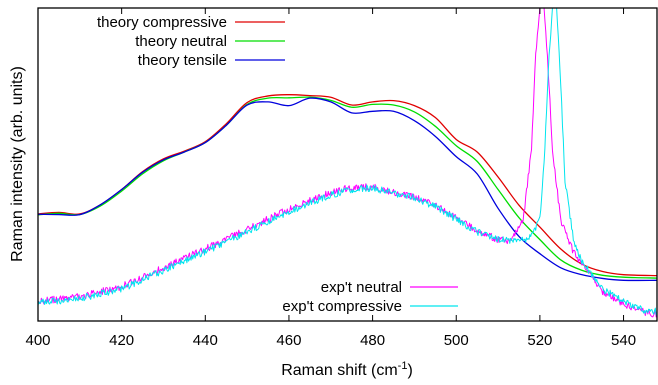 The height and width of the screenshot is (385, 658). What do you see at coordinates (182, 60) in the screenshot?
I see `legend-label-theory-tensile: theory tensile` at bounding box center [182, 60].